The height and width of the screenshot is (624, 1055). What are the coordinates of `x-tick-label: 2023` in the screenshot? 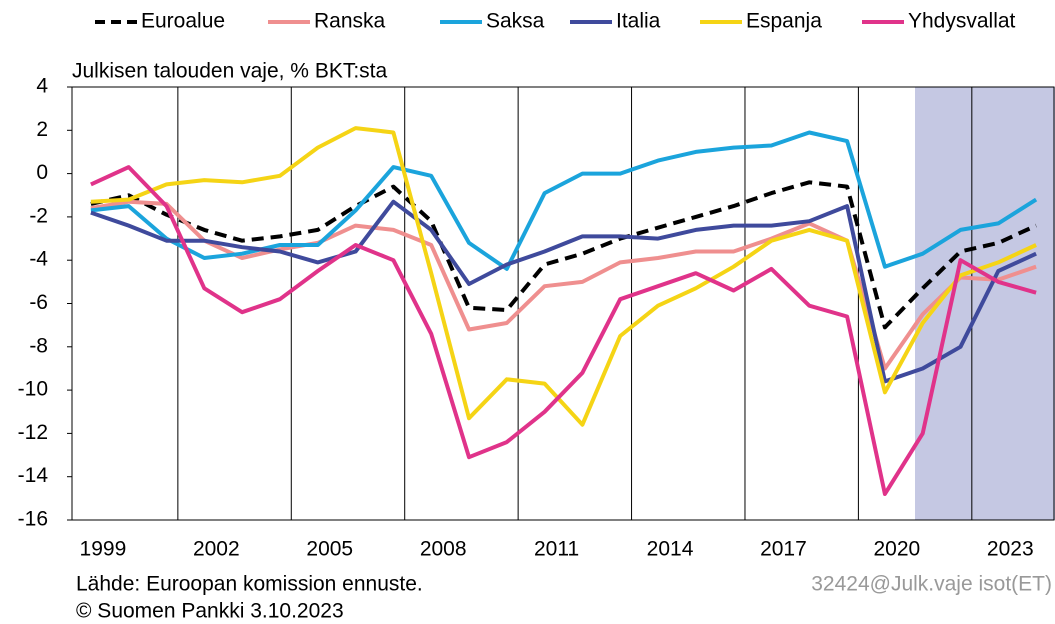 It's located at (1010, 549).